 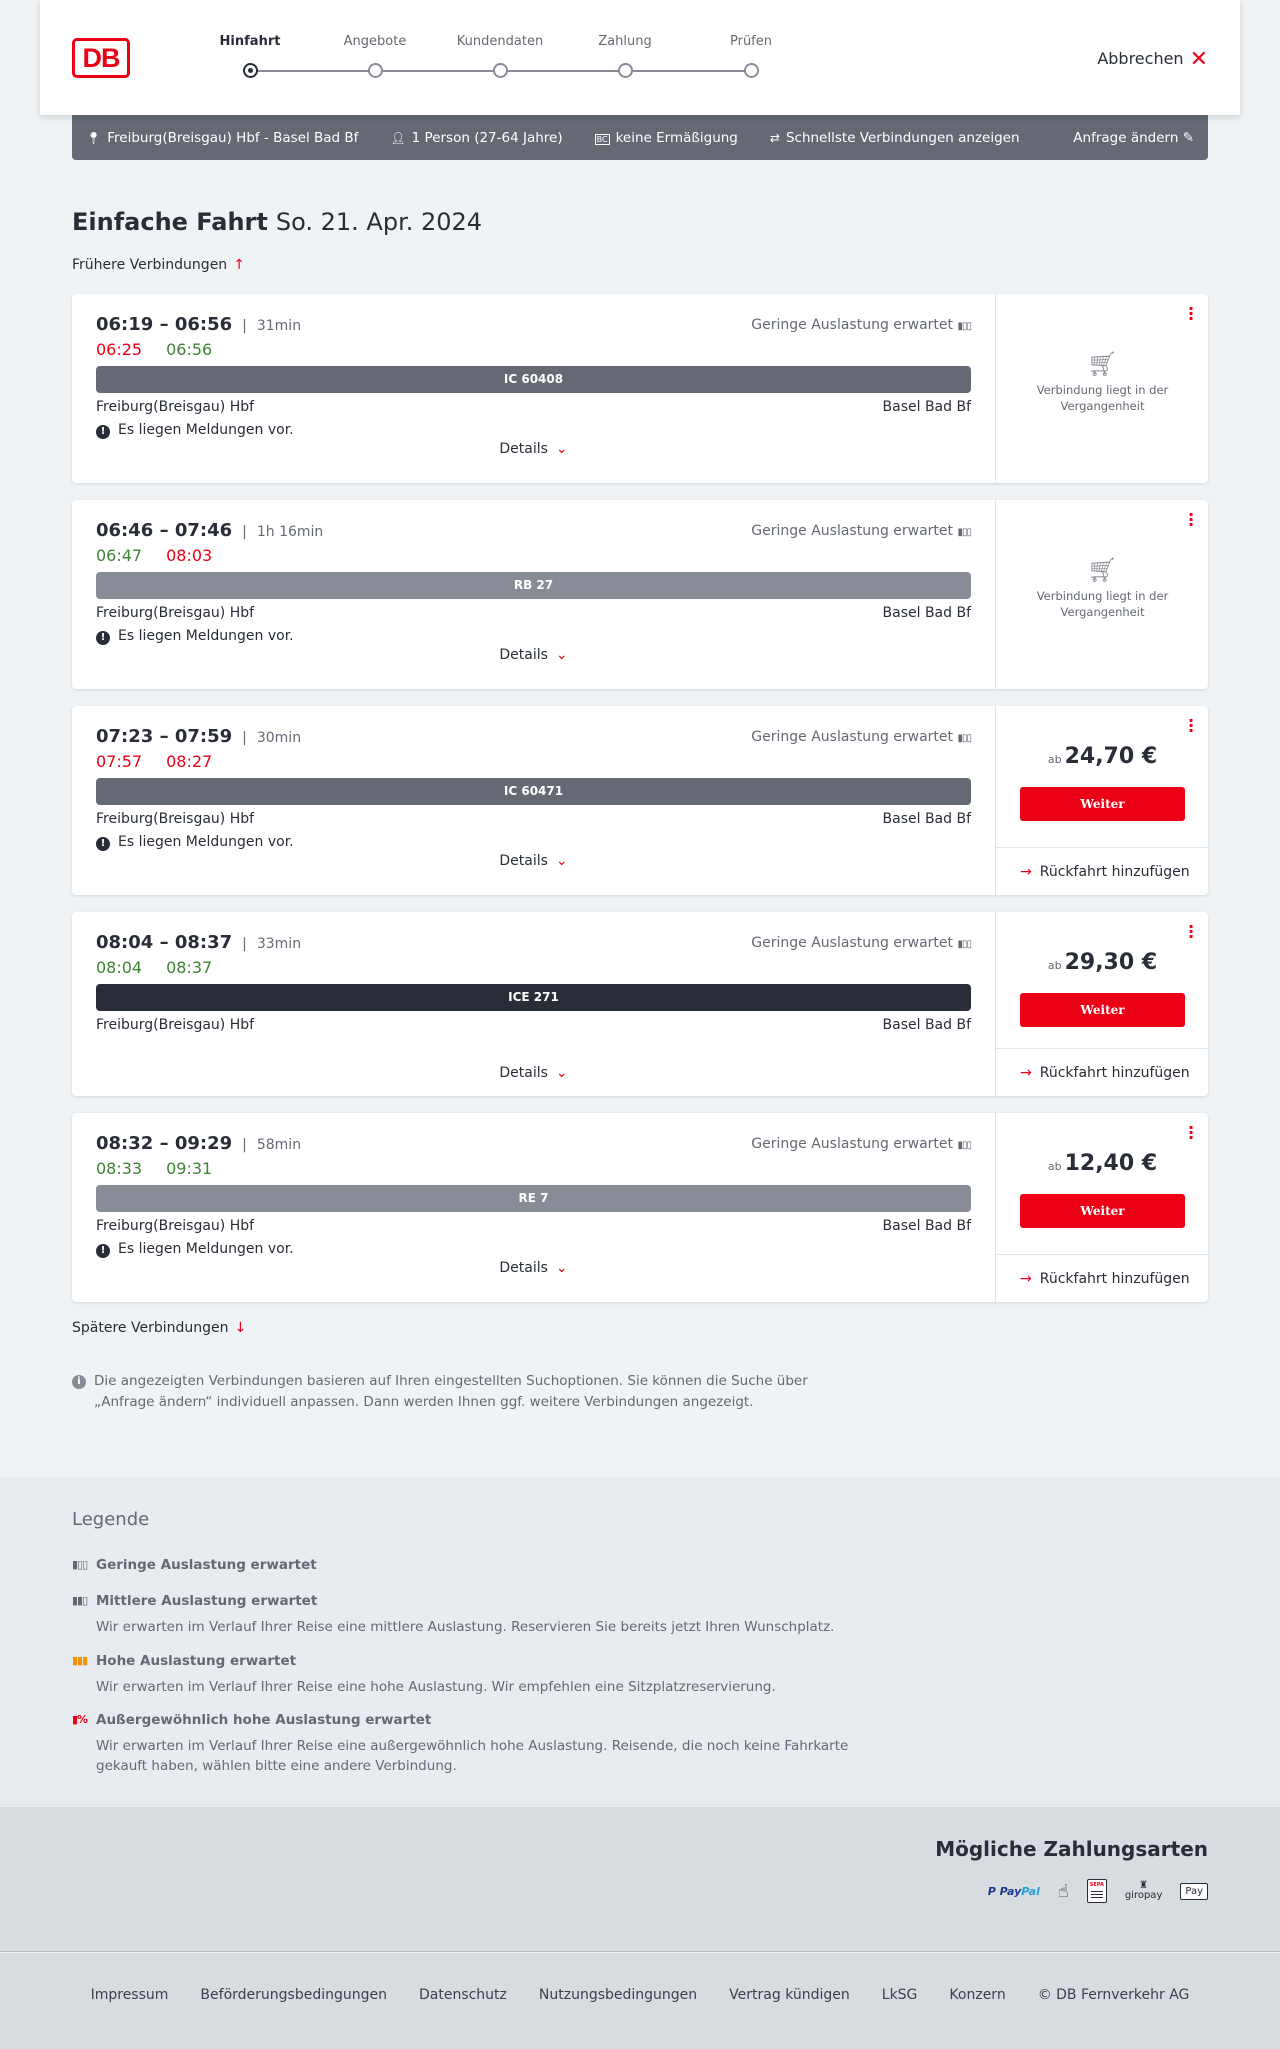 What do you see at coordinates (1071, 1849) in the screenshot?
I see `payment-title: Mögliche Zahlungsarten` at bounding box center [1071, 1849].